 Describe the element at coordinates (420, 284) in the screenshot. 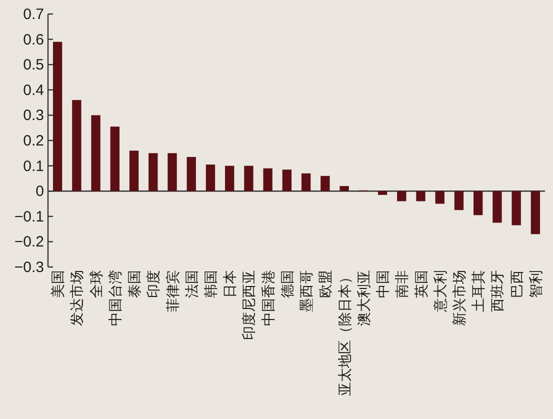

I see `x-tick-label: 英国` at that location.